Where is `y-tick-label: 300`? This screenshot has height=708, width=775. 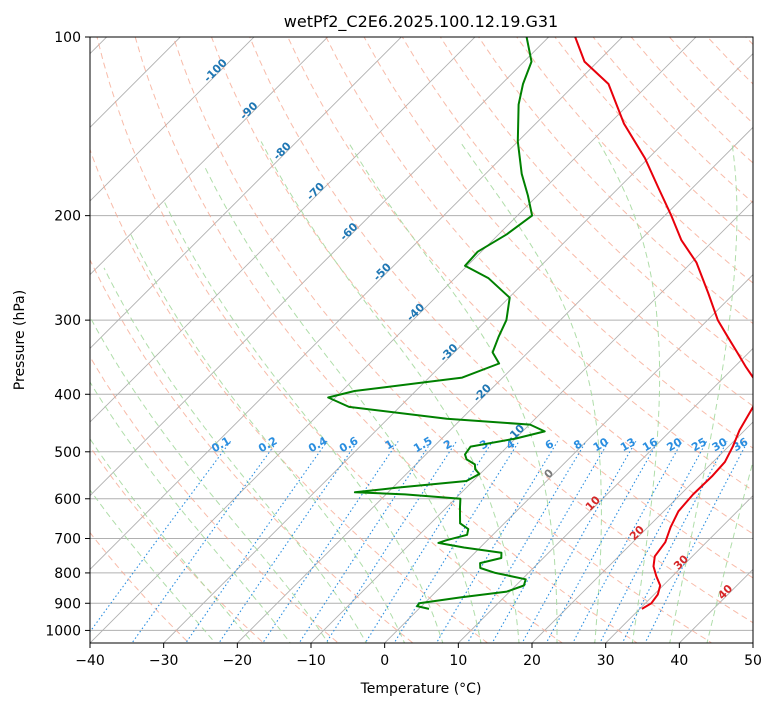
y-tick-label: 300 is located at coordinates (67, 321).